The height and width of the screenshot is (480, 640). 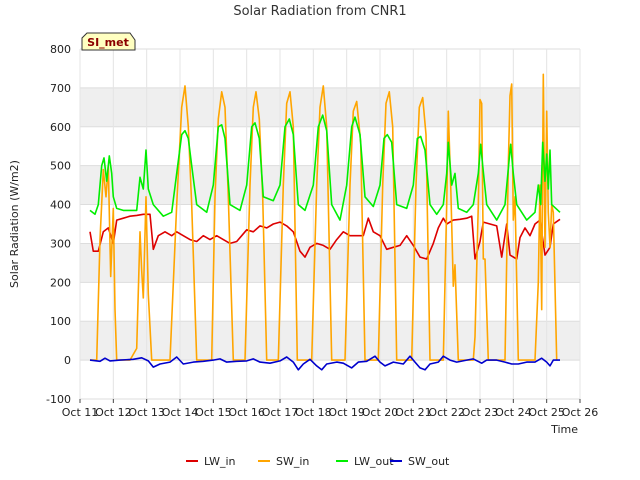 What do you see at coordinates (60, 127) in the screenshot?
I see `y-tick-label: 600` at bounding box center [60, 127].